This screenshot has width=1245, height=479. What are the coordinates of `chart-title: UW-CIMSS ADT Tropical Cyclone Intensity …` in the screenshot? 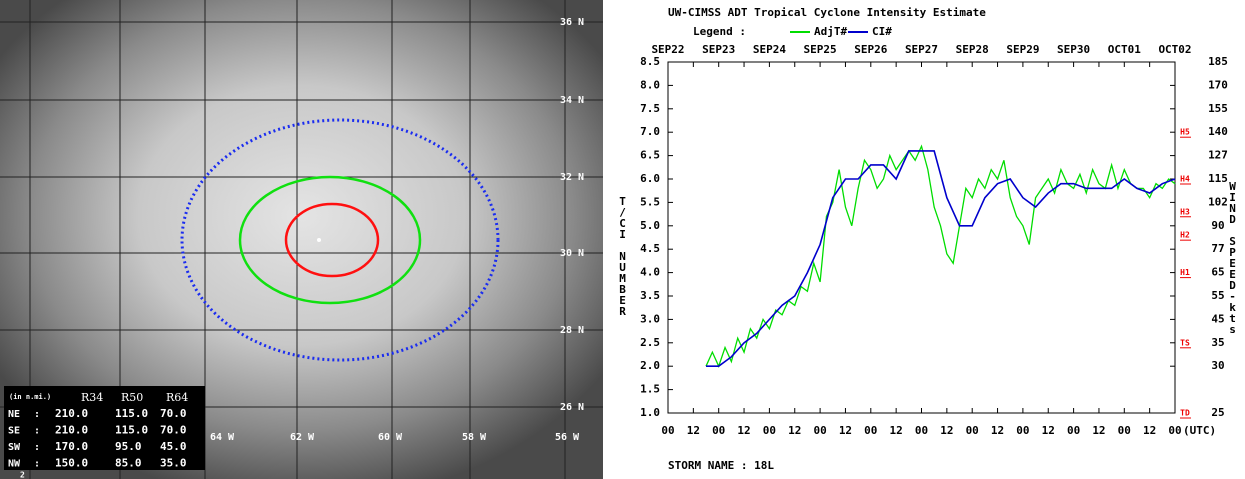 It's located at (827, 12).